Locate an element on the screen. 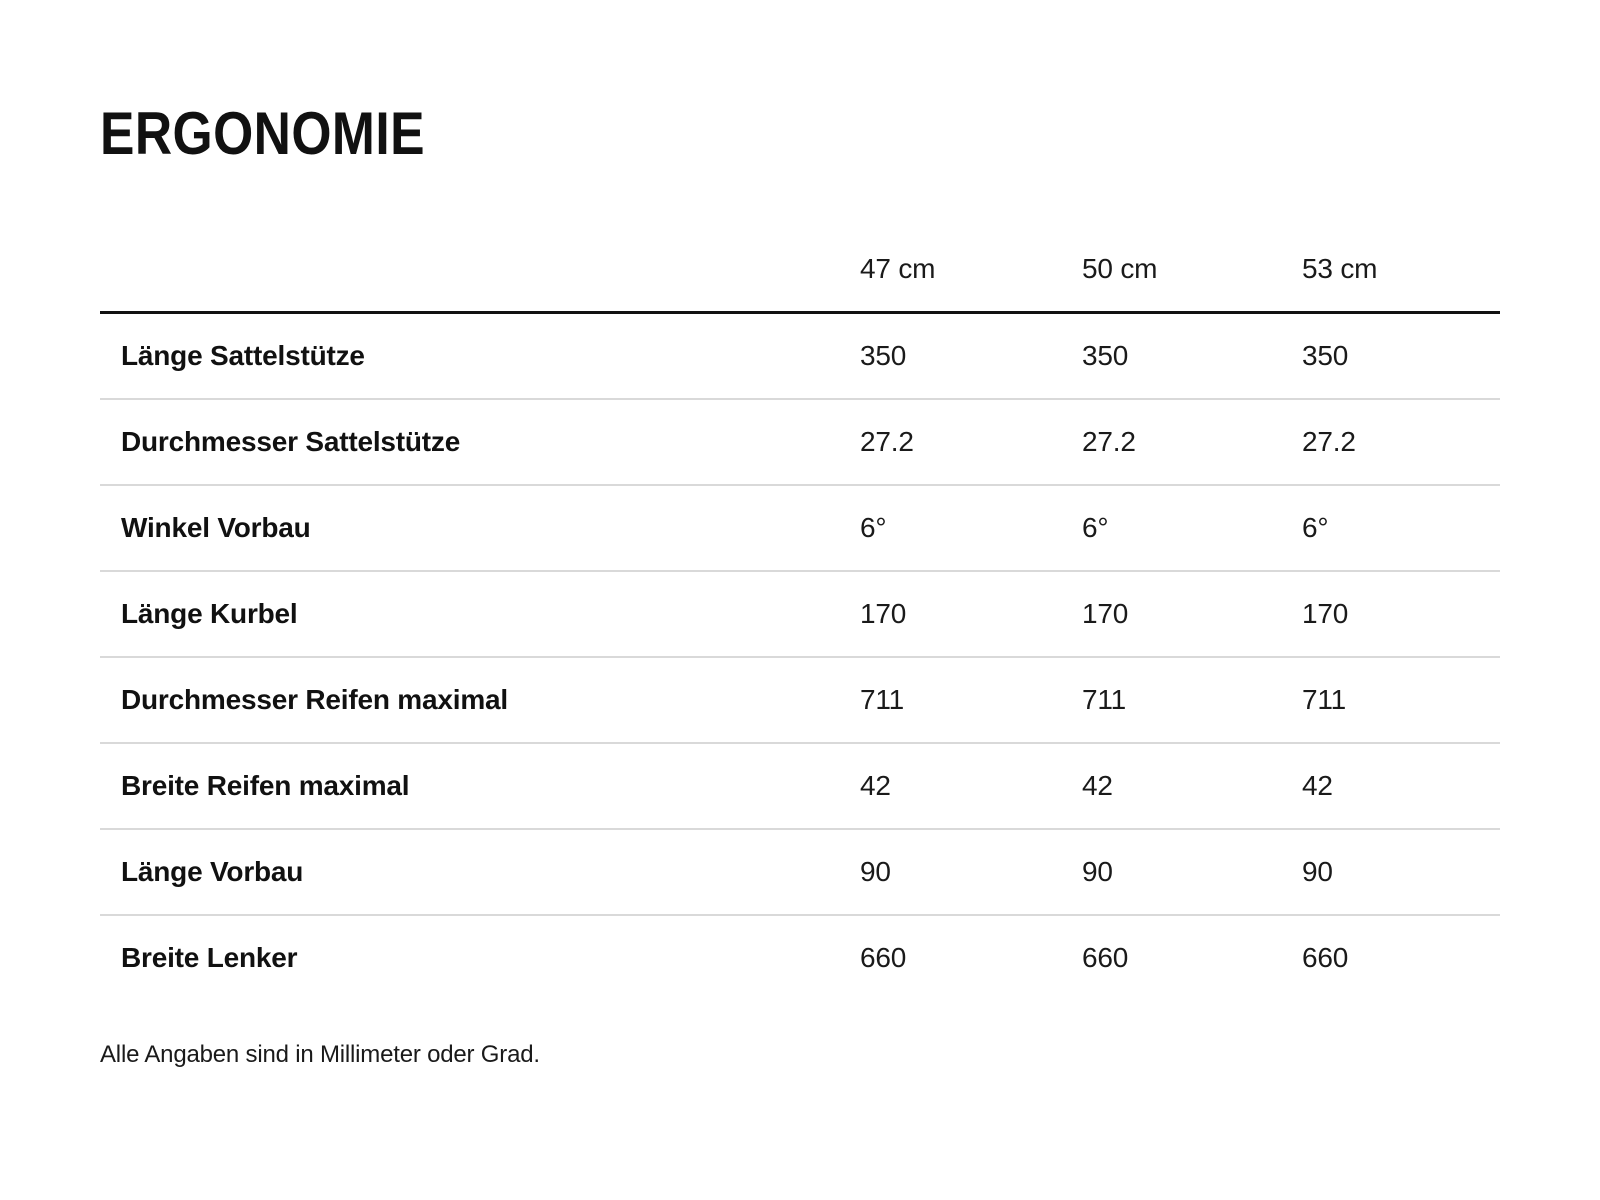 The image size is (1600, 1200). table-row: Breite Reifen maximal 42 42 42 is located at coordinates (800, 786).